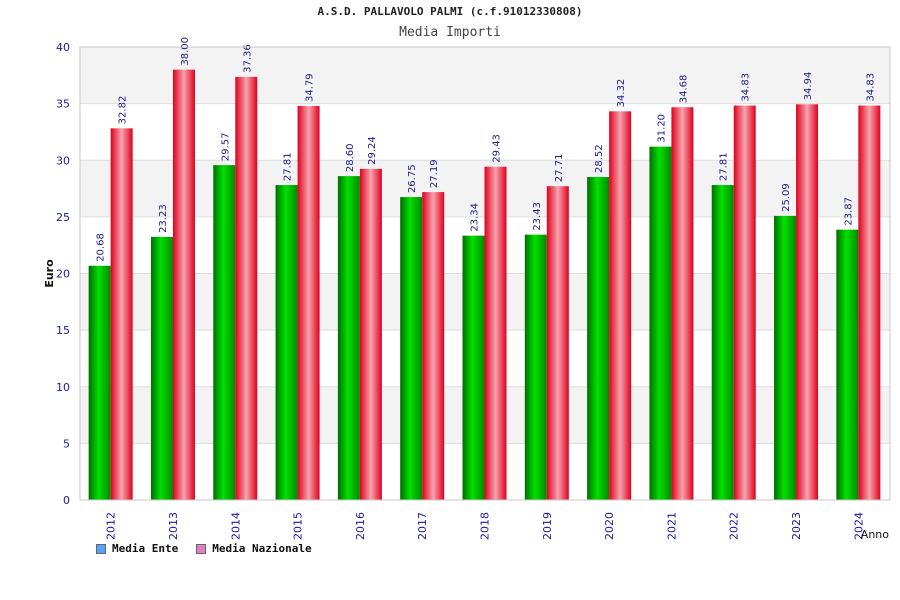  What do you see at coordinates (808, 86) in the screenshot?
I see `value-label-nazionale-2023: 34.94` at bounding box center [808, 86].